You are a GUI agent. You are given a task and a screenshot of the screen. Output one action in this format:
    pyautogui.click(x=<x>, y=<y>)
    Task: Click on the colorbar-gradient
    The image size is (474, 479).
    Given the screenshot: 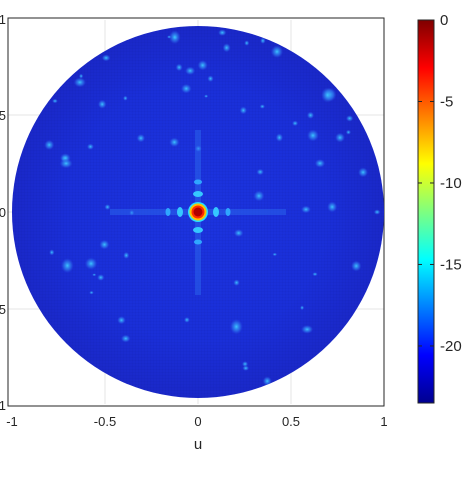 What is the action you would take?
    pyautogui.click(x=426, y=211)
    